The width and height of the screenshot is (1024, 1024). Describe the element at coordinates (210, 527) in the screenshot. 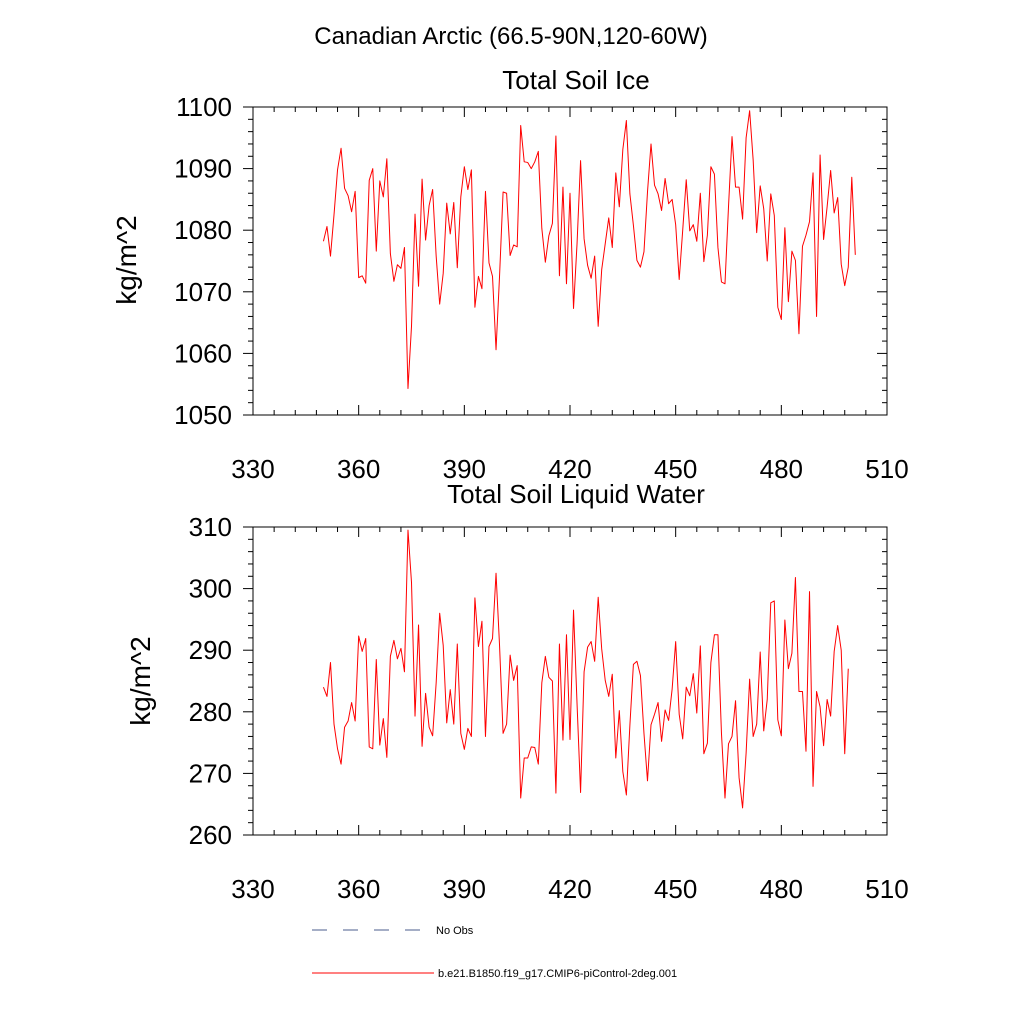

I see `y-tick-label: 310` at that location.